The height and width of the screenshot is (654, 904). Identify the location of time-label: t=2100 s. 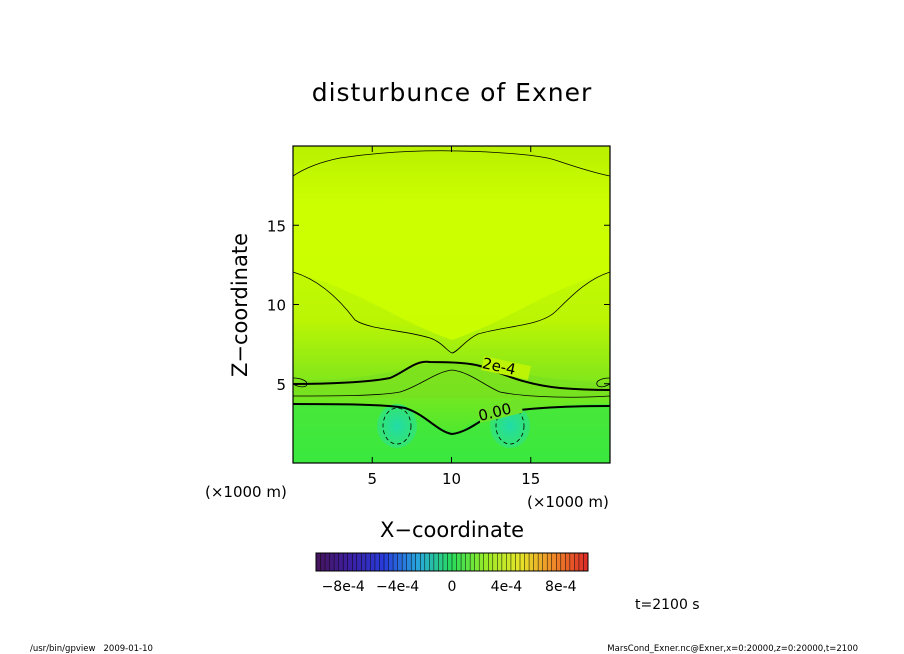
(667, 605).